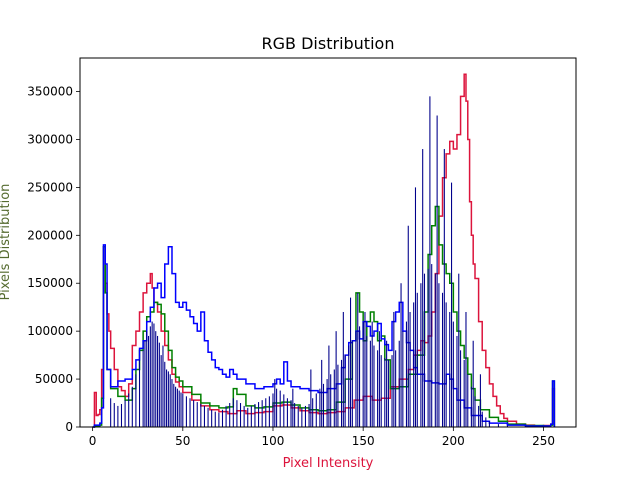 This screenshot has height=480, width=640. What do you see at coordinates (328, 43) in the screenshot?
I see `chart-title: RGB Distribution` at bounding box center [328, 43].